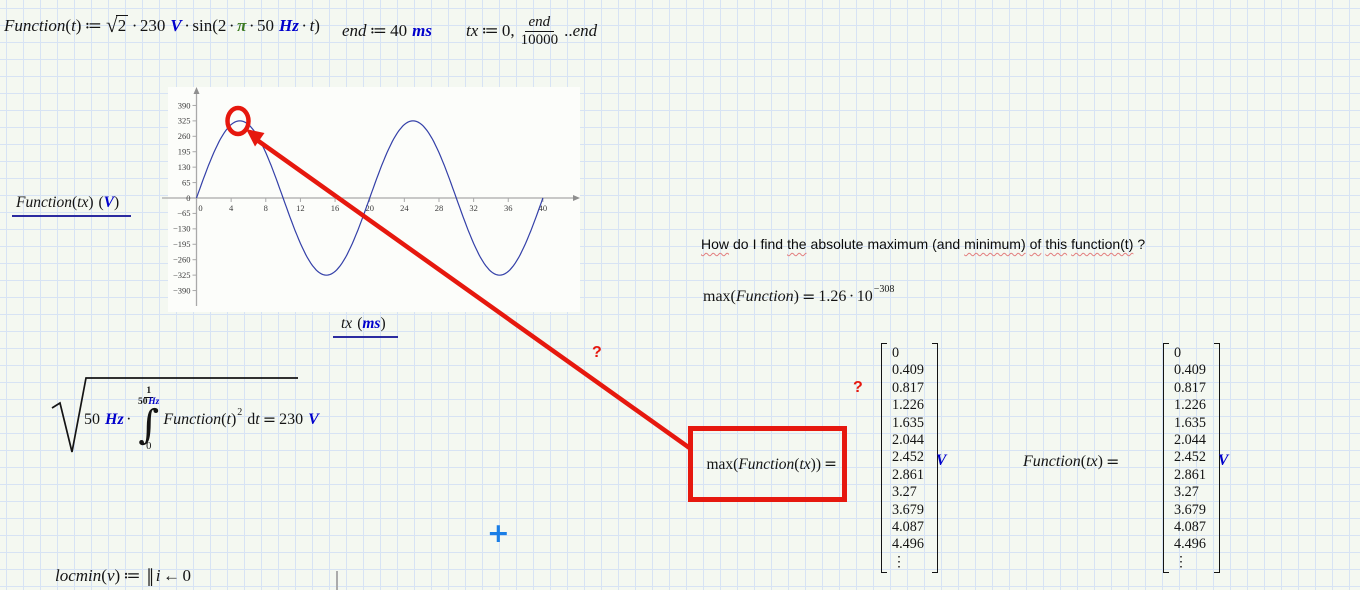  I want to click on plot-y-axis-label: Function(tx) (V), so click(72, 205).